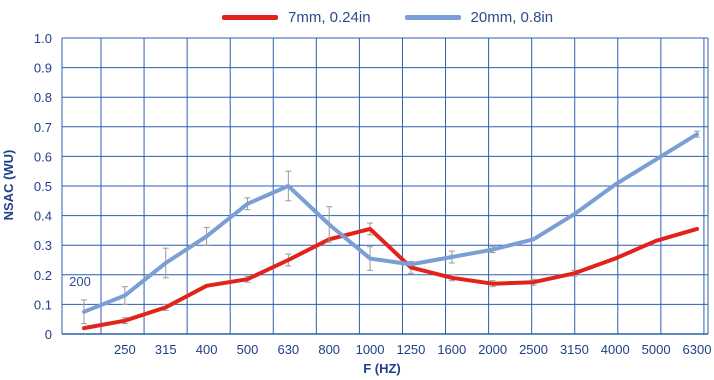 The width and height of the screenshot is (714, 380). I want to click on legend-label-series-2: 20mm, 0.8in, so click(512, 17).